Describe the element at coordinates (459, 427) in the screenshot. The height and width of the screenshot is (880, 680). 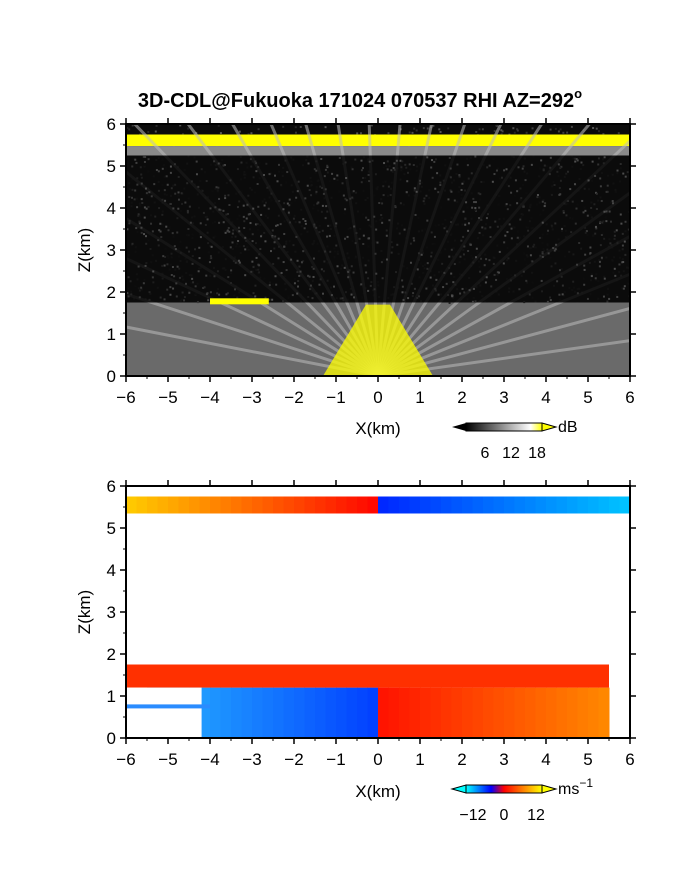
I see `snr-colorbar-low-arrow` at that location.